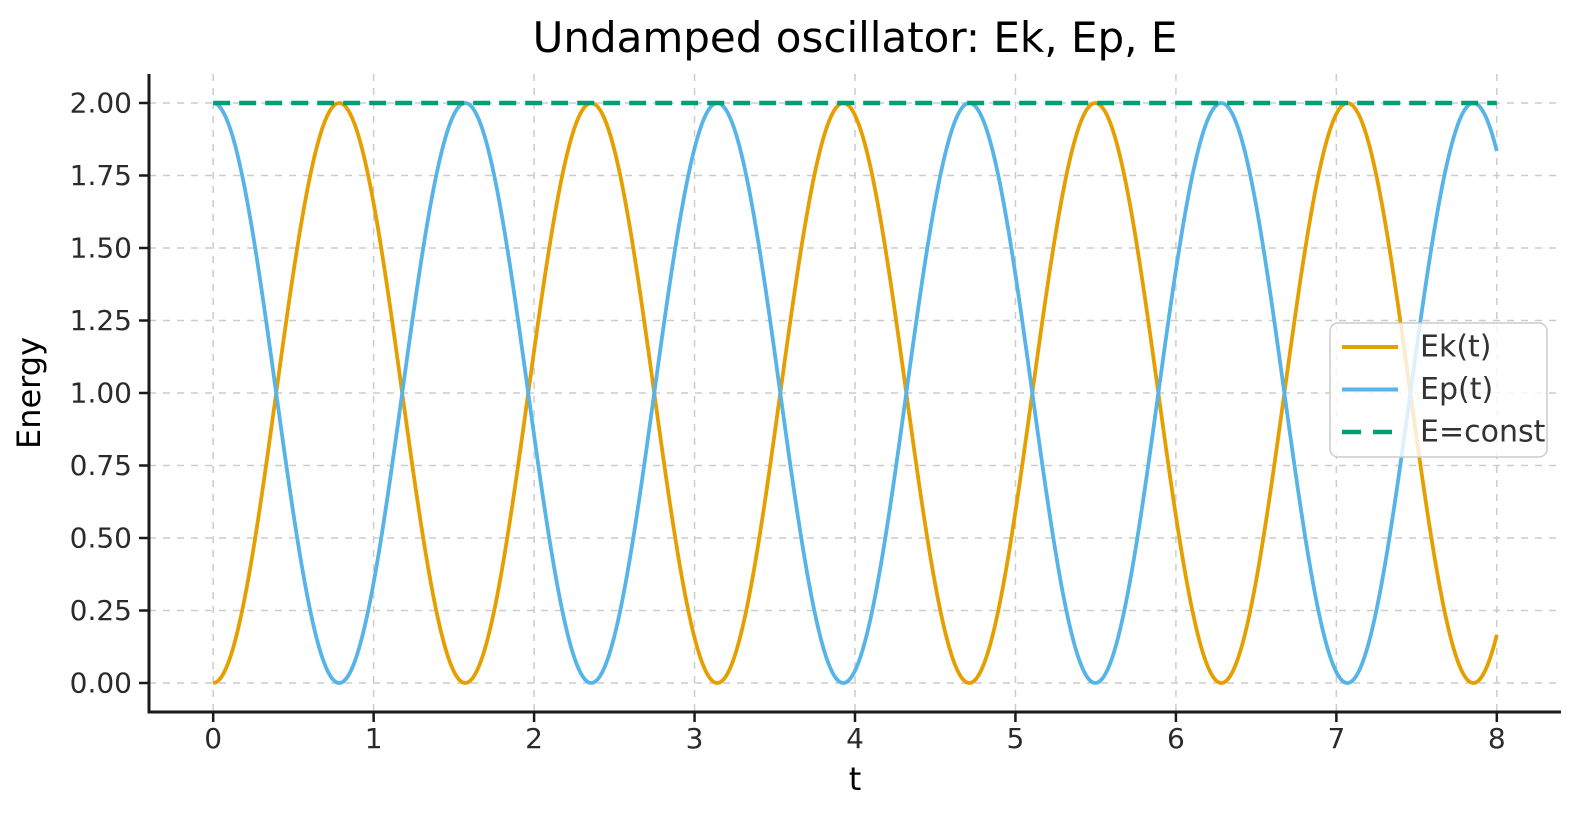 This screenshot has height=819, width=1580. What do you see at coordinates (1176, 738) in the screenshot?
I see `x-tick-label: 6` at bounding box center [1176, 738].